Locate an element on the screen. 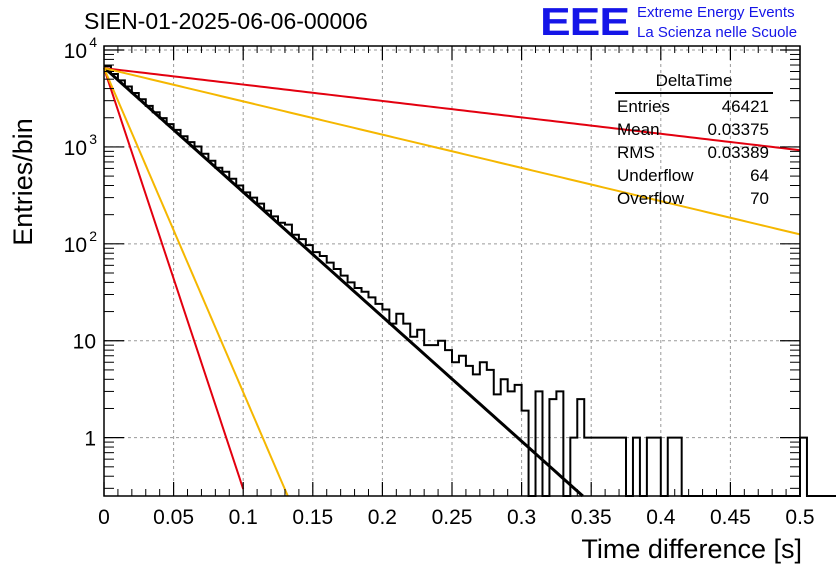 This screenshot has width=836, height=572. stats-row: Underflow 64 is located at coordinates (692, 175).